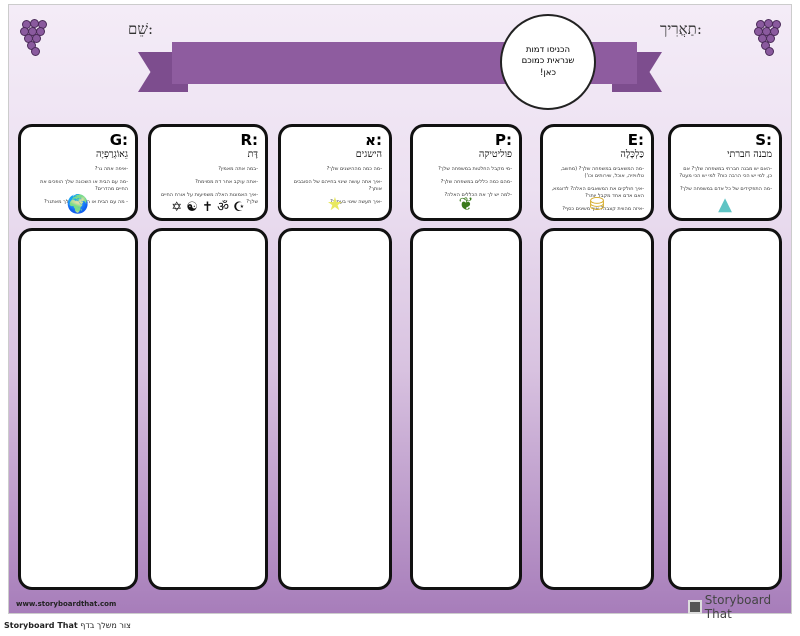 Image resolution: width=800 pixels, height=636 pixels. What do you see at coordinates (373, 140) in the screenshot?
I see `card-letter: :א` at bounding box center [373, 140].